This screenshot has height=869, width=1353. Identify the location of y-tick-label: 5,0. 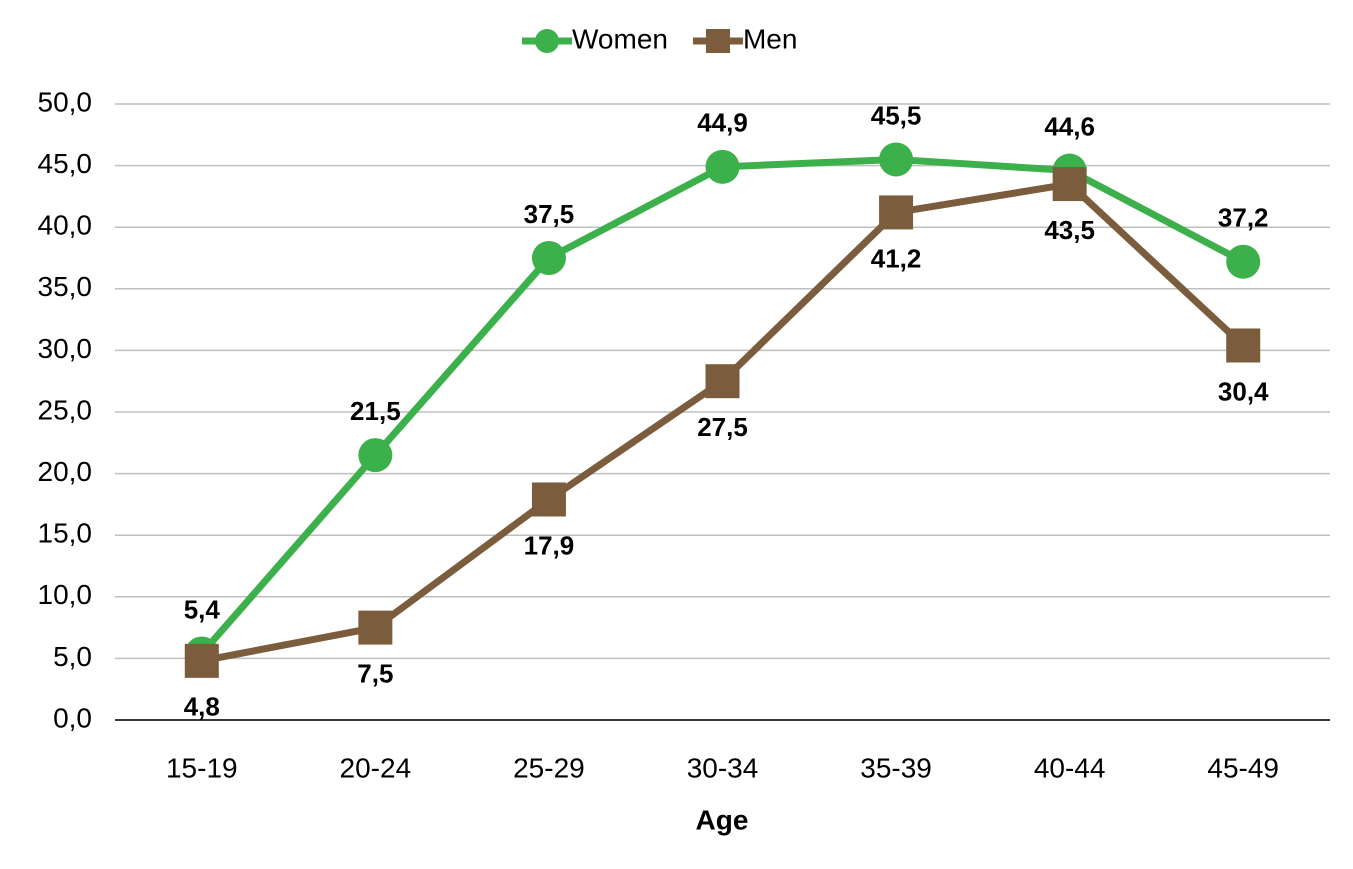
(72, 656).